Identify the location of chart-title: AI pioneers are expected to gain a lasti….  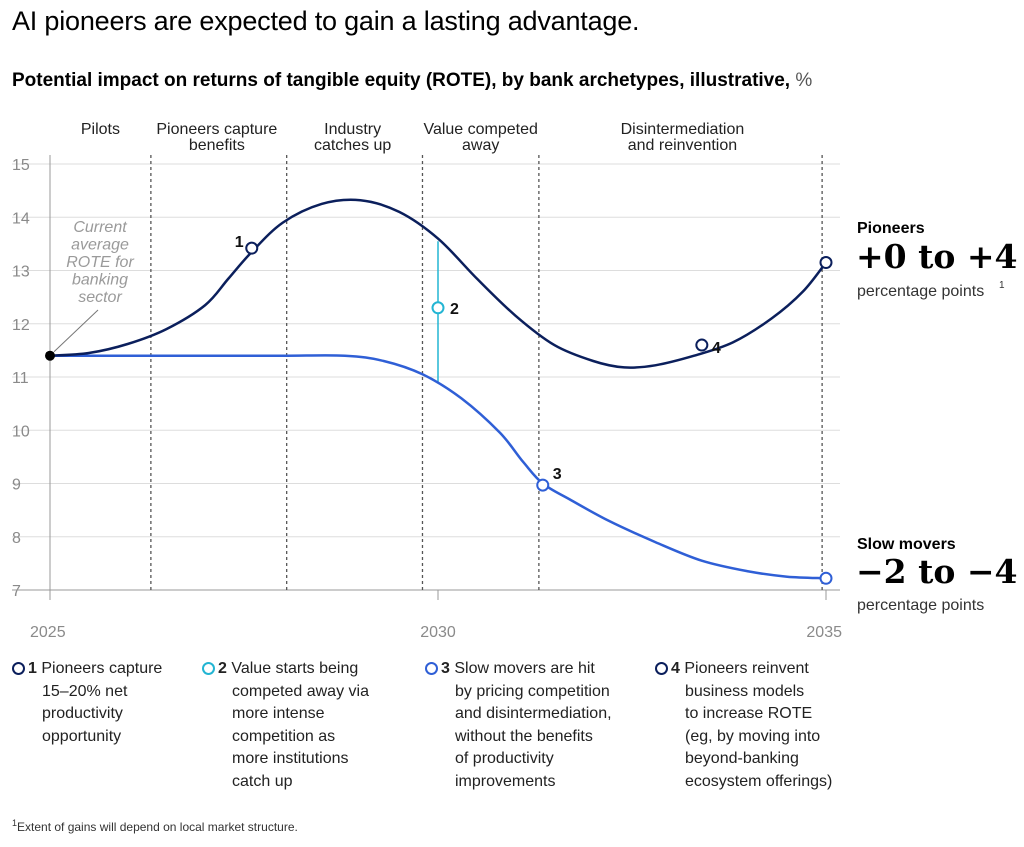
(326, 21).